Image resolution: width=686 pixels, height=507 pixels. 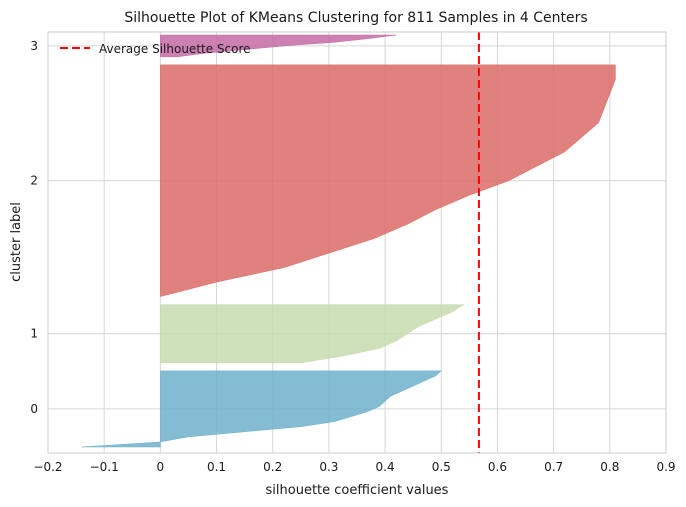 I want to click on x-tick-label: 0.7, so click(x=553, y=467).